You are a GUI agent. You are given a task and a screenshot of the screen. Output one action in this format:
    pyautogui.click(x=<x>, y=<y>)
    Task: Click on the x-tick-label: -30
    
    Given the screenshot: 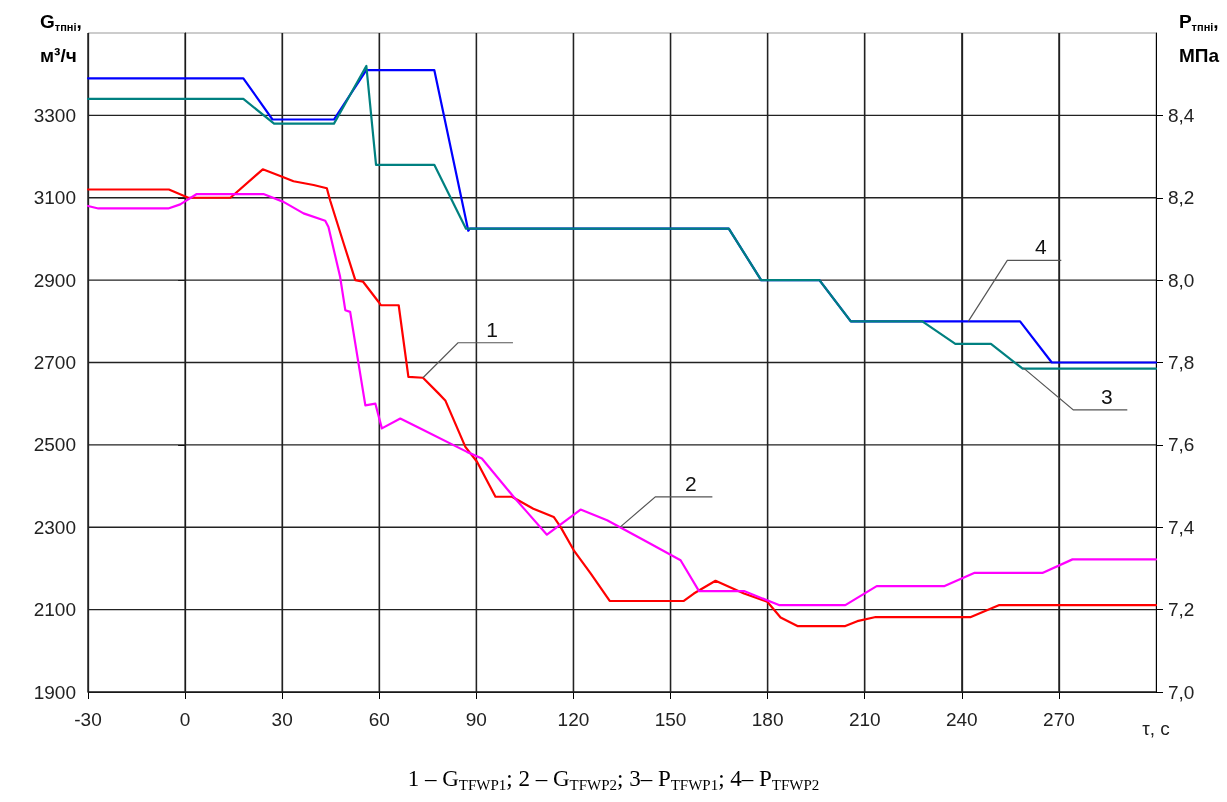 What is the action you would take?
    pyautogui.click(x=88, y=719)
    